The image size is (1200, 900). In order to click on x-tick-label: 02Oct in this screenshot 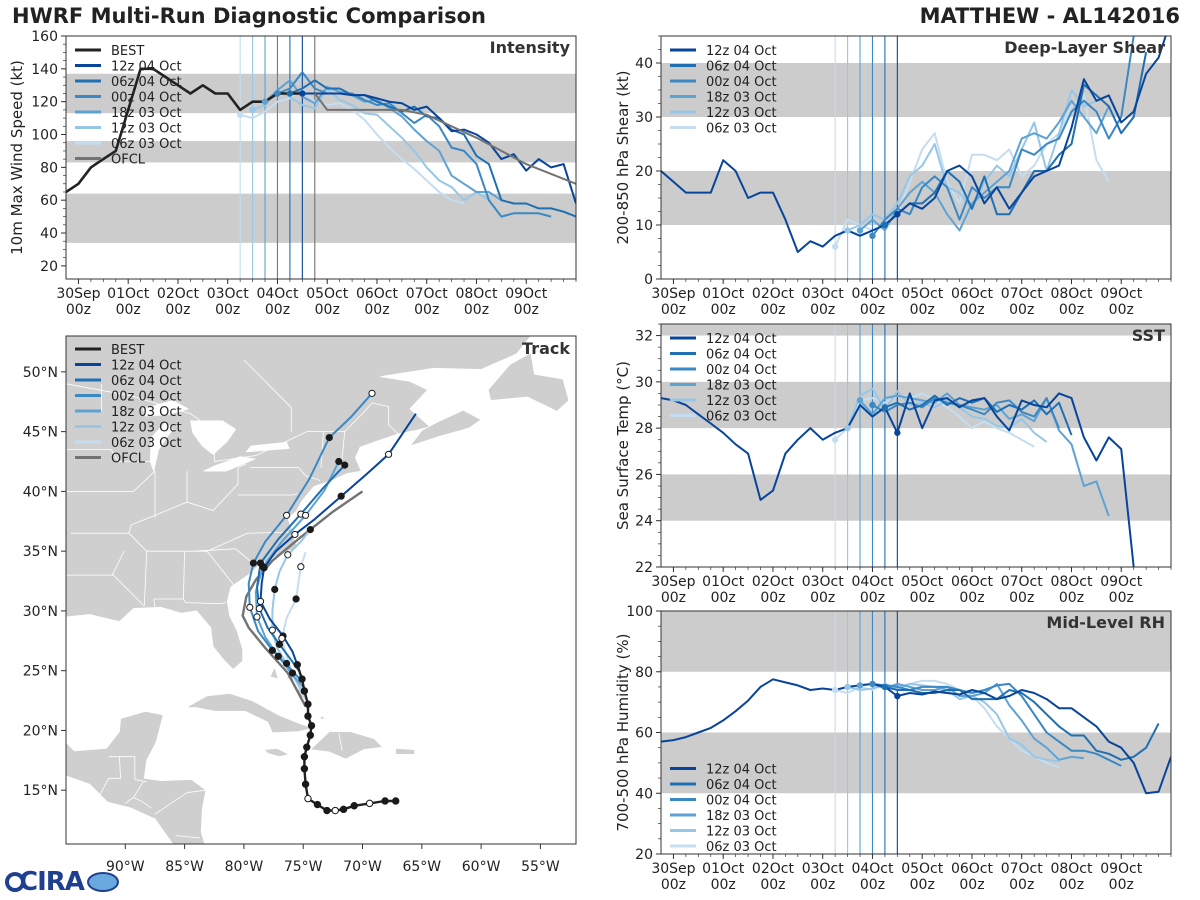, I will do `click(773, 582)`.